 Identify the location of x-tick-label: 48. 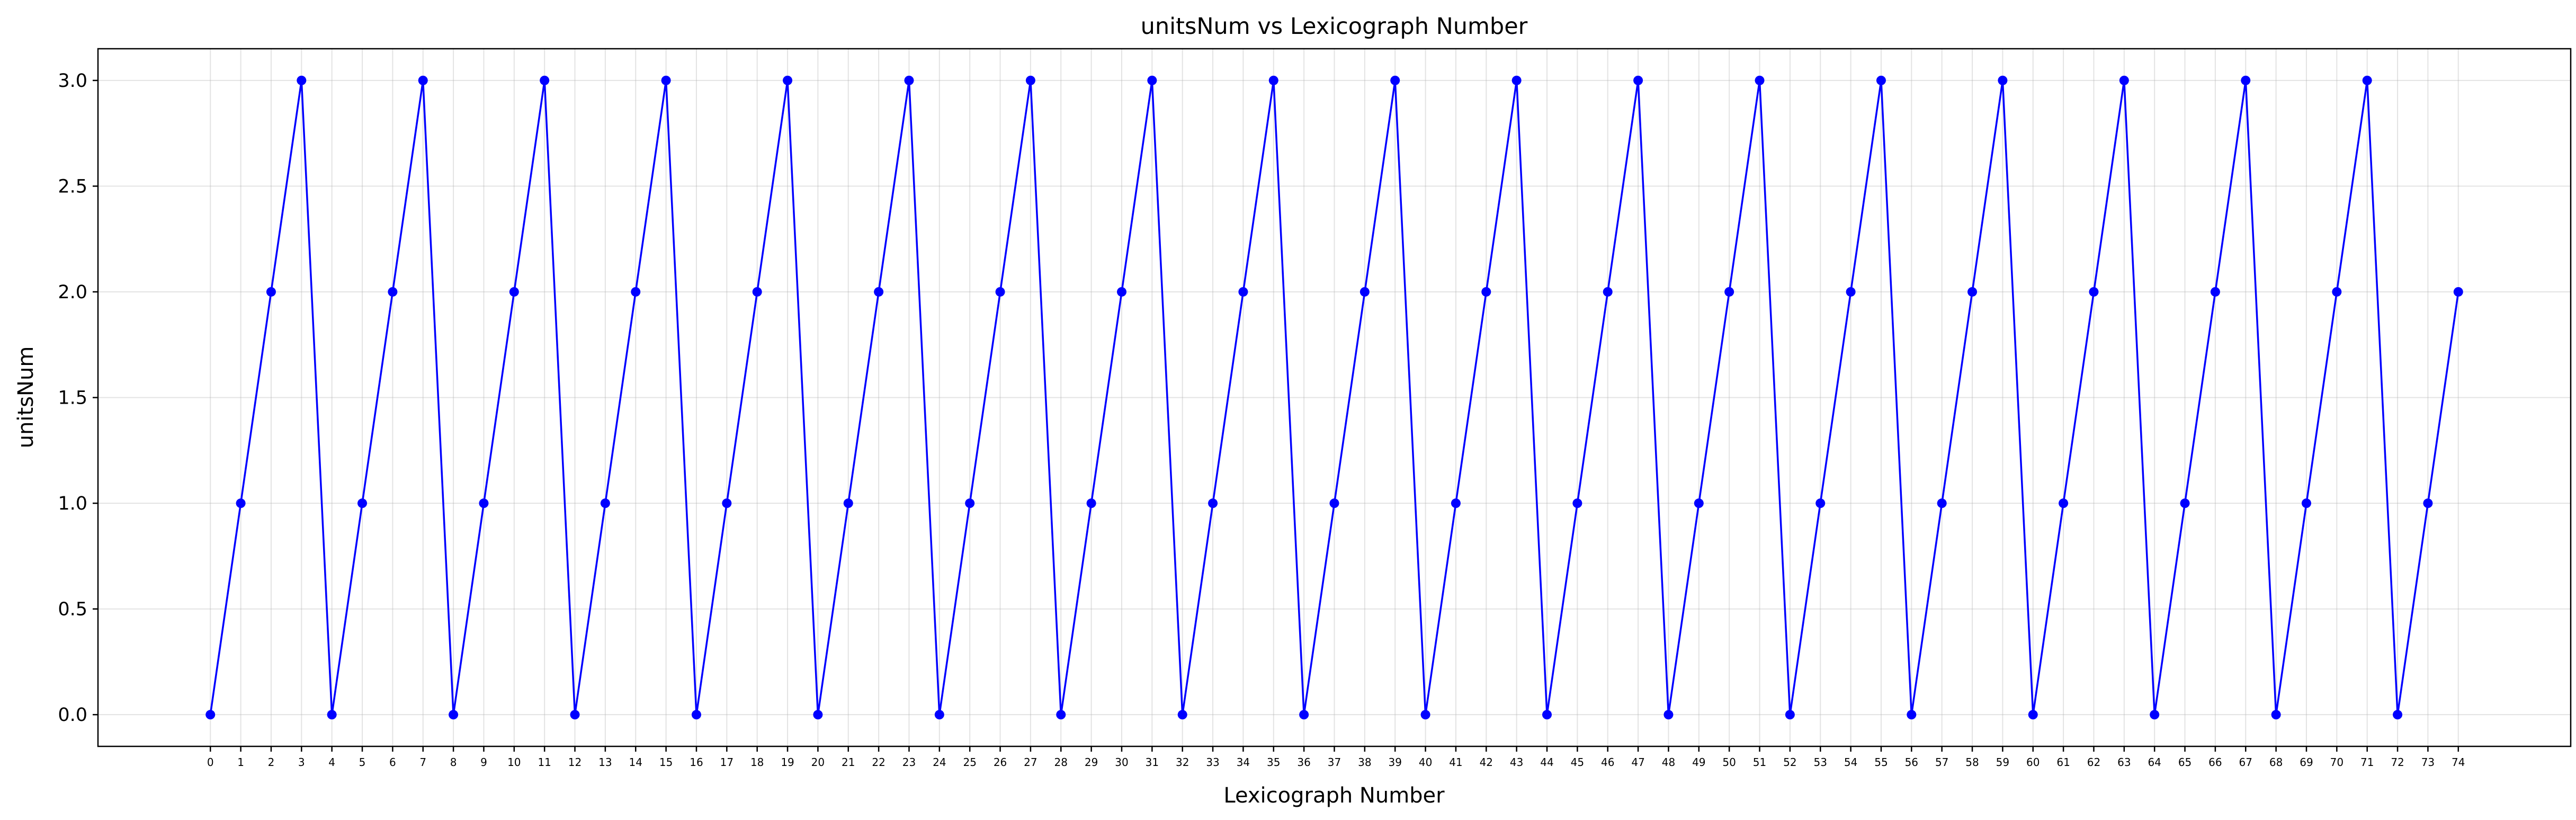
(1668, 762).